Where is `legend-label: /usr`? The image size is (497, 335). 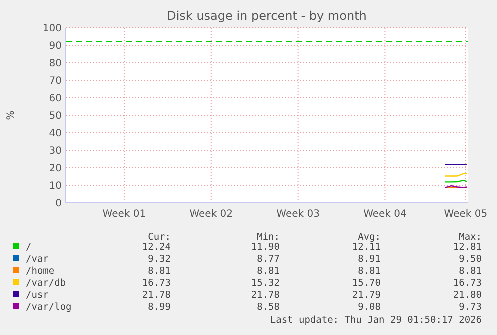
legend-label: /usr is located at coordinates (38, 295).